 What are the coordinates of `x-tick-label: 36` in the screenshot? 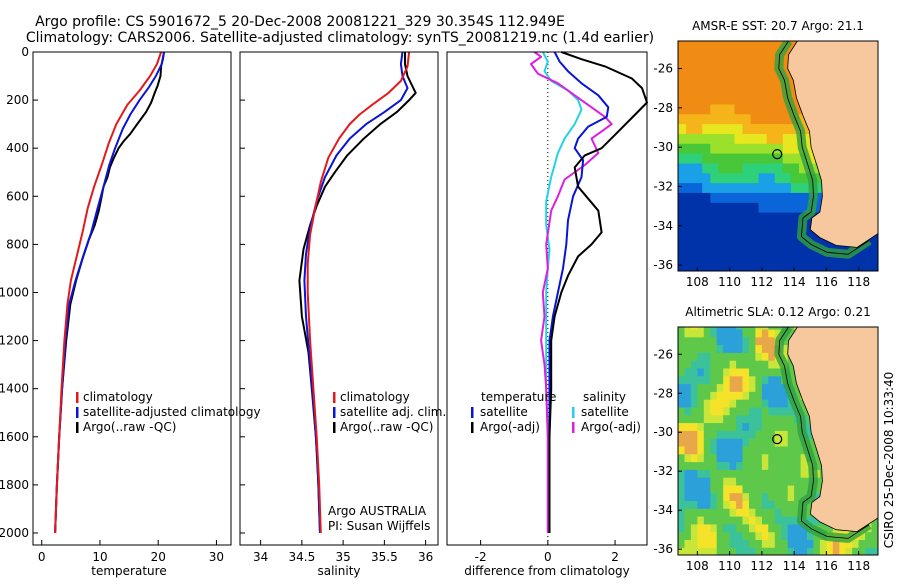 It's located at (425, 557).